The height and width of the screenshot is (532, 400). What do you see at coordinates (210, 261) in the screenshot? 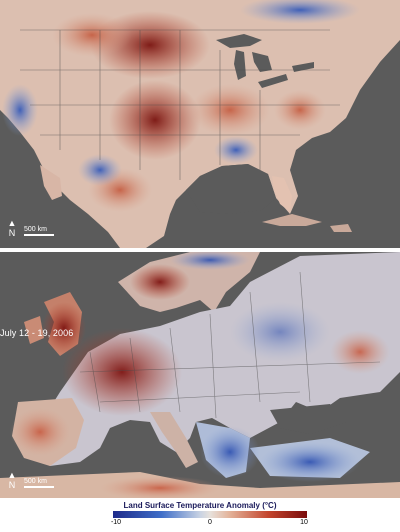
I see `cold-anomaly-arctic` at bounding box center [210, 261].